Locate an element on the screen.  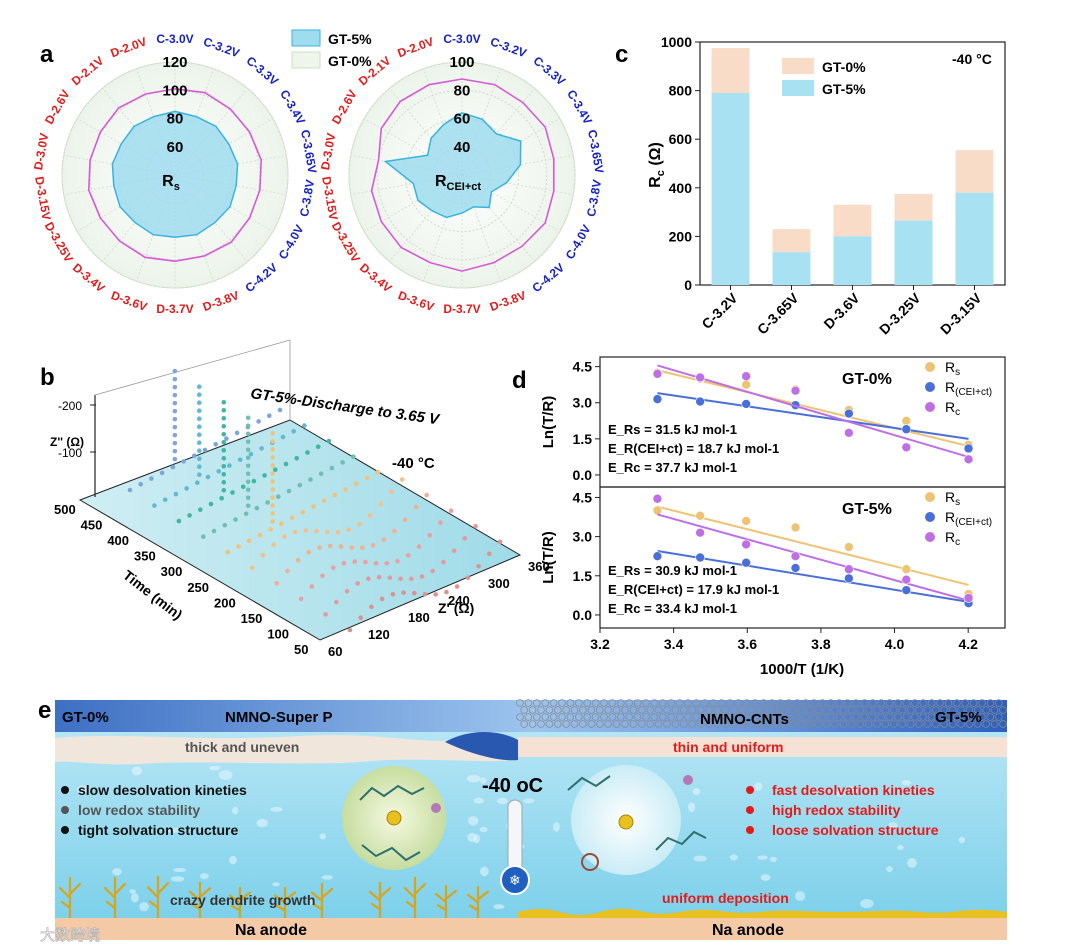
zp-tick-label: 240 is located at coordinates (459, 600).